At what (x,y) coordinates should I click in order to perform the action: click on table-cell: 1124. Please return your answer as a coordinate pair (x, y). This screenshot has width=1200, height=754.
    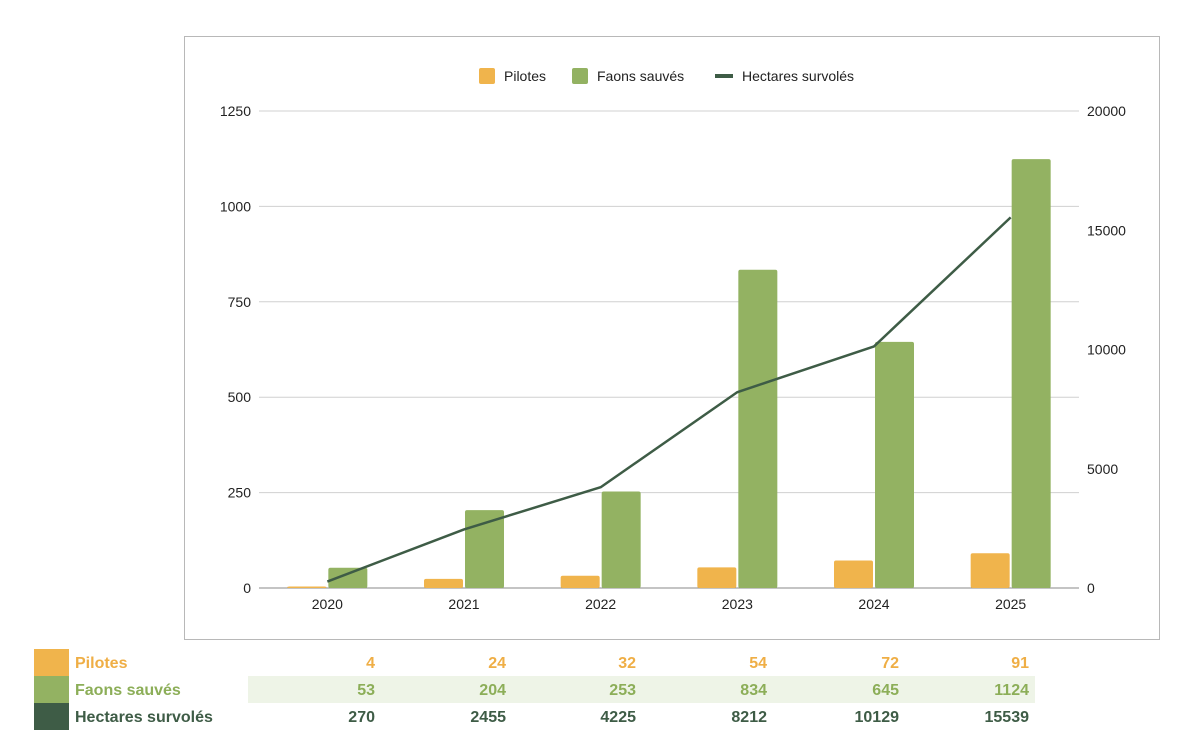
    Looking at the image, I should click on (1011, 690).